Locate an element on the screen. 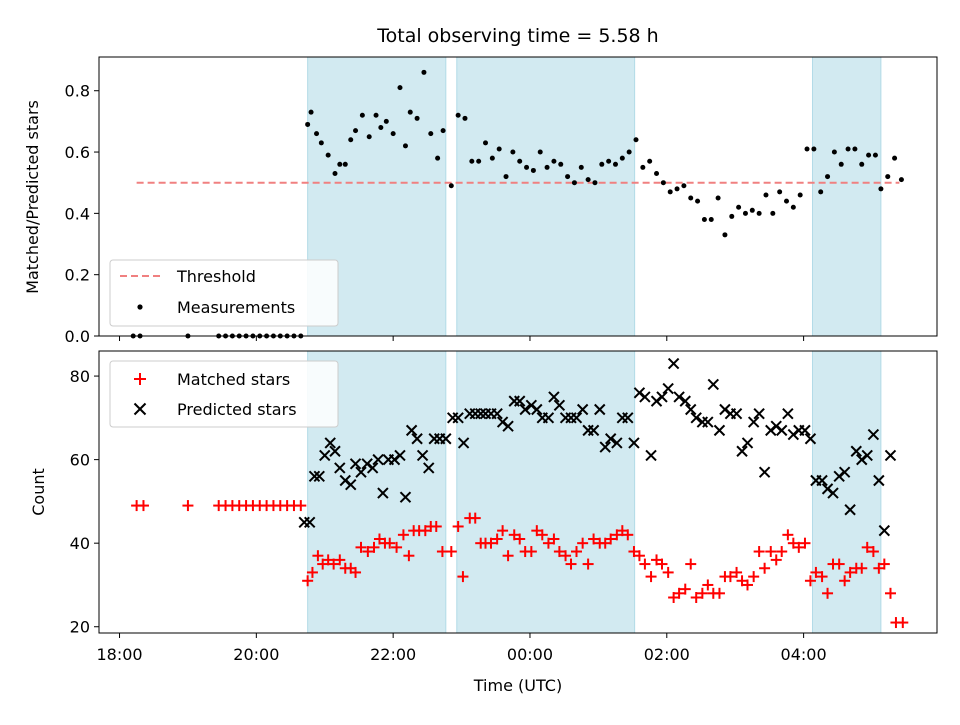 This screenshot has height=725, width=960. y-tick-label: 0.4 is located at coordinates (77, 213).